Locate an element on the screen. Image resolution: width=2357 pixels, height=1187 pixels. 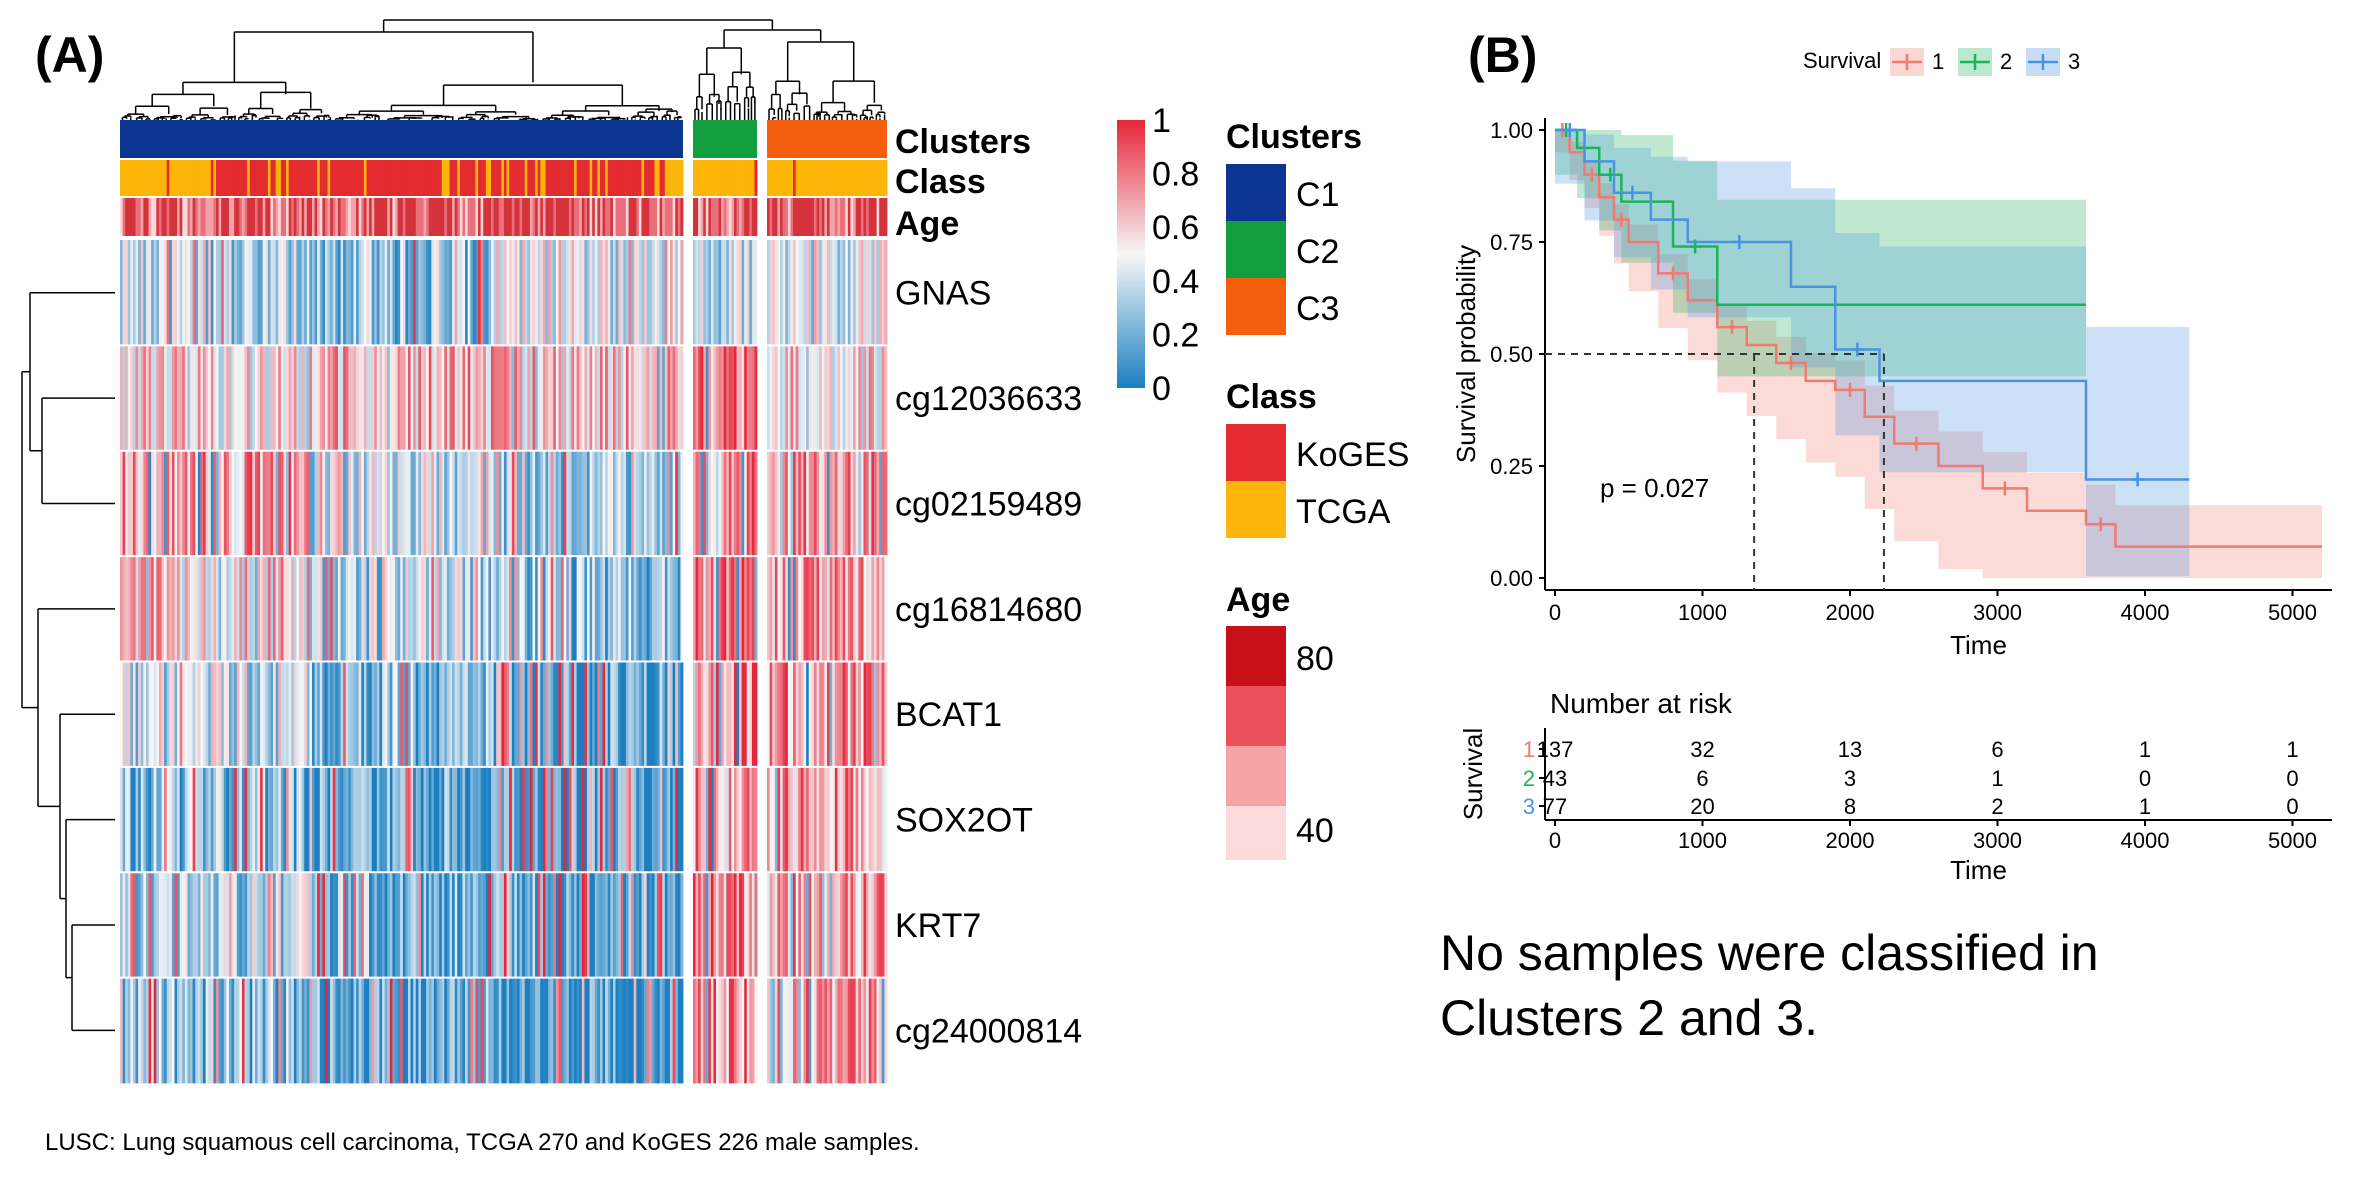
color-scale-tick: 1 is located at coordinates (1161, 121).